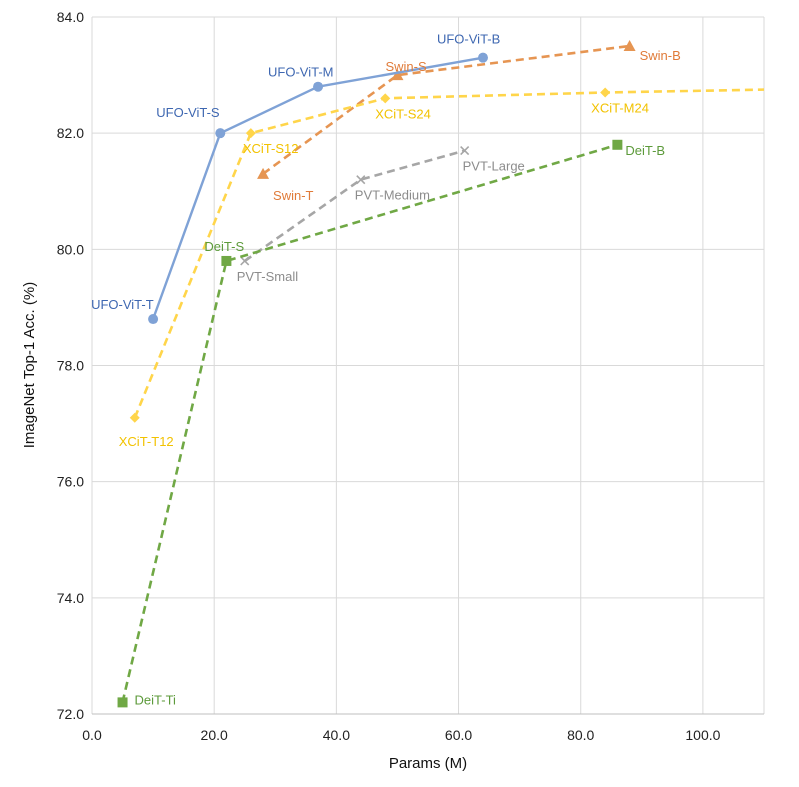  What do you see at coordinates (156, 699) in the screenshot?
I see `point-label: DeiT-Ti` at bounding box center [156, 699].